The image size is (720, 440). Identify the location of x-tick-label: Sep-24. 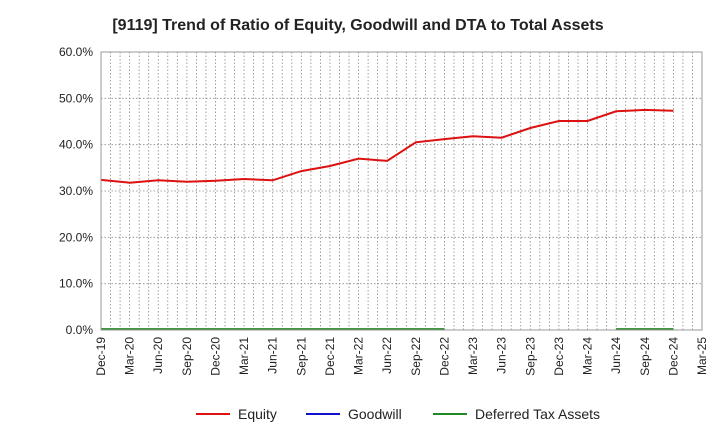
(645, 356).